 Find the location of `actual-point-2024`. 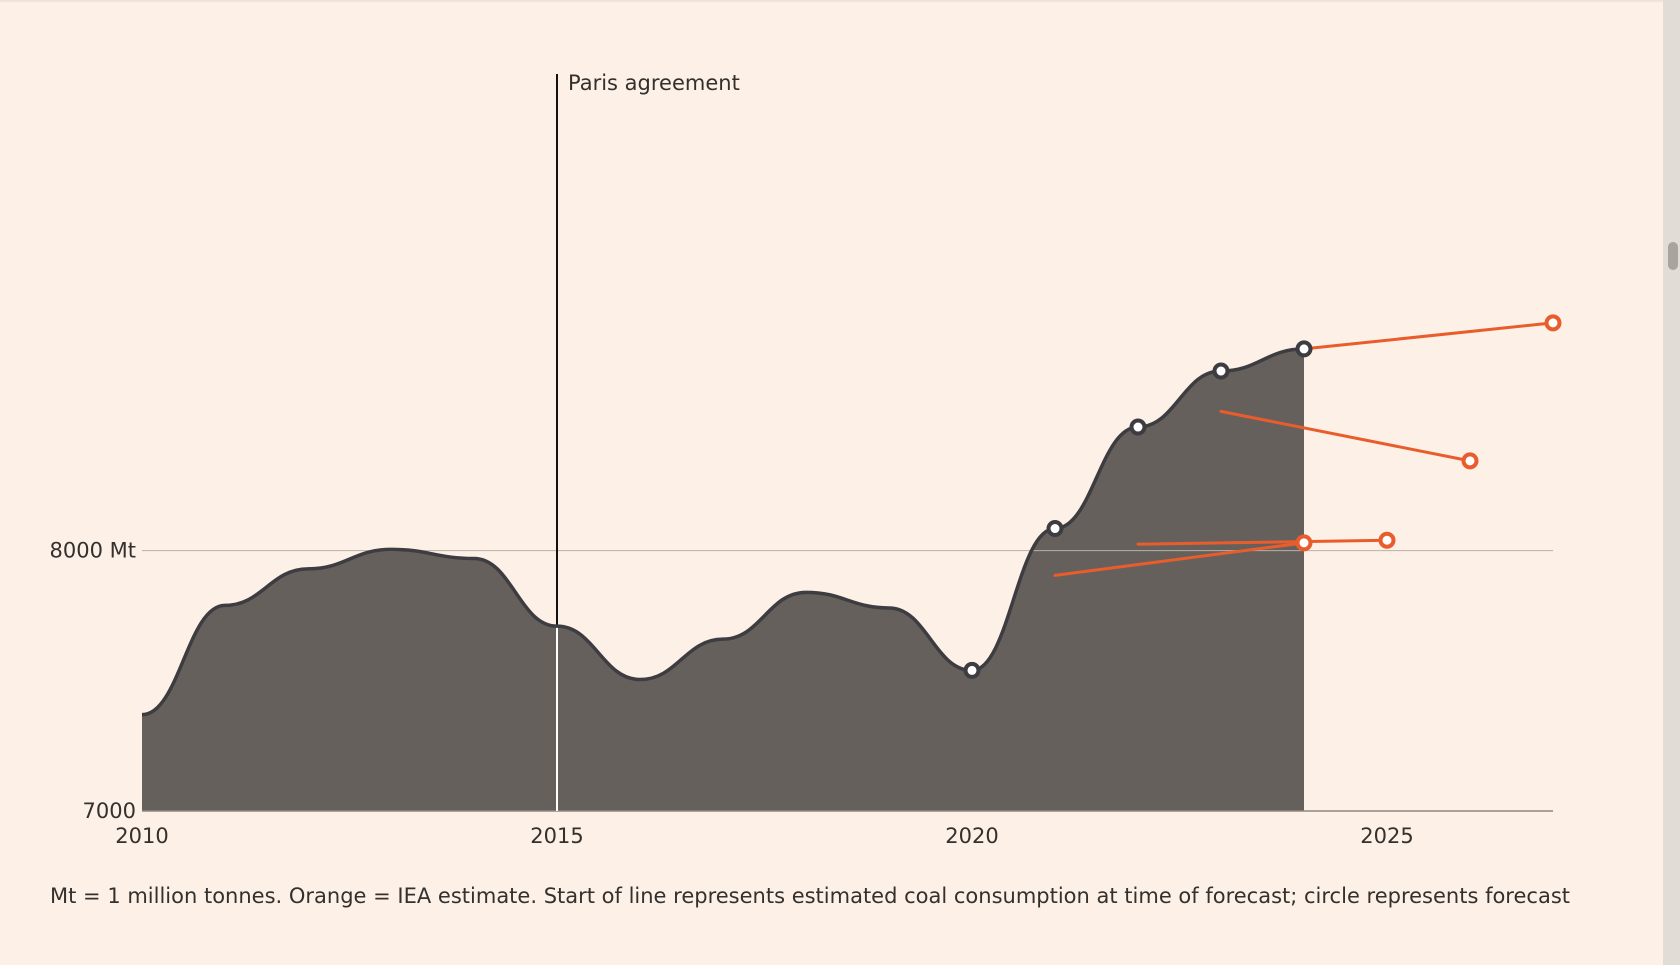

actual-point-2024 is located at coordinates (1304, 349).